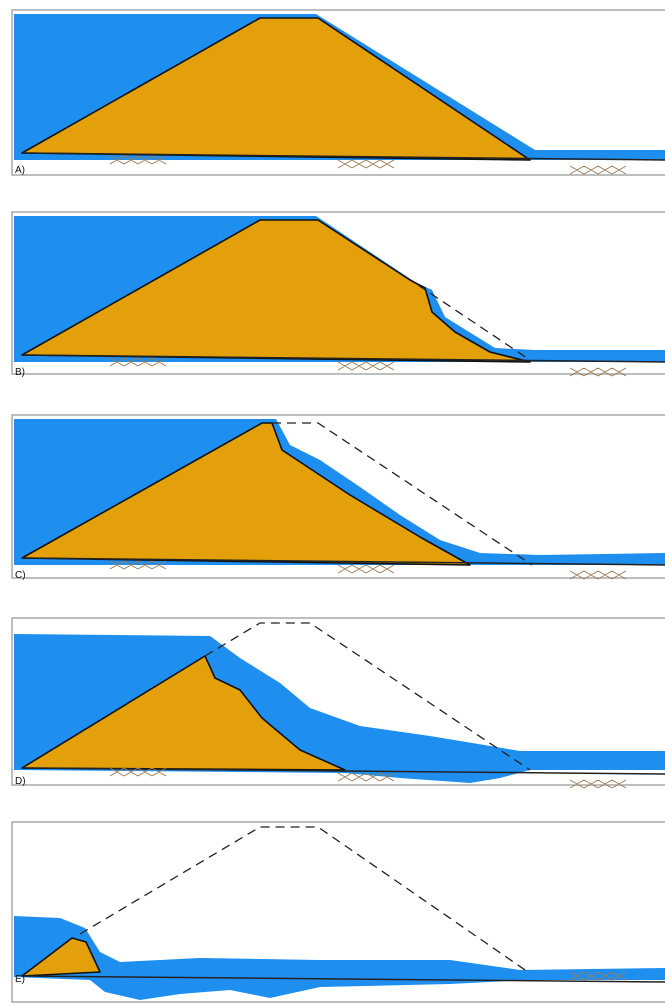 The height and width of the screenshot is (1005, 665). Describe the element at coordinates (20, 575) in the screenshot. I see `lbl: C)` at that location.